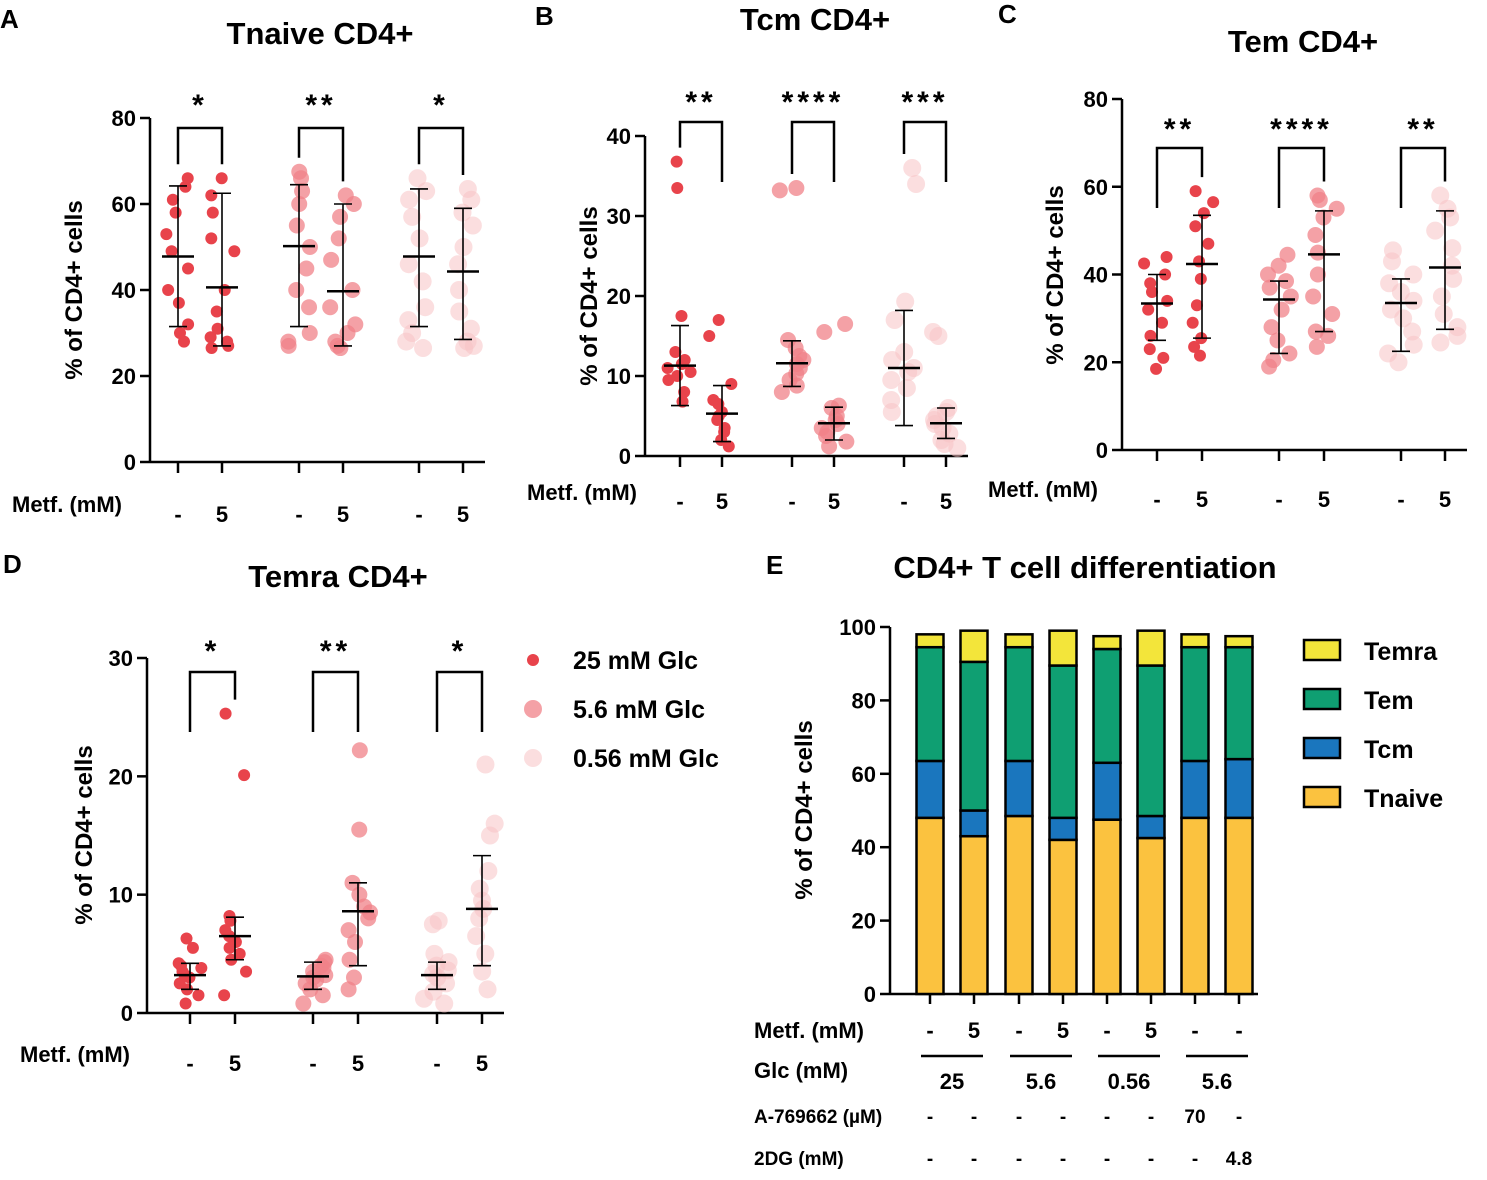  What do you see at coordinates (809, 1030) in the screenshot?
I see `row-label: Metf. (mM)` at bounding box center [809, 1030].